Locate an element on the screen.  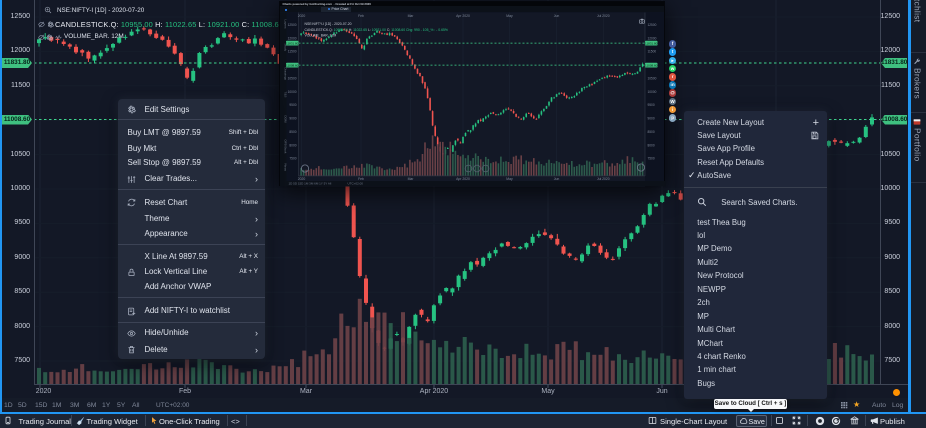
svg-text: UTC+02:00 is located at coordinates (355, 183).